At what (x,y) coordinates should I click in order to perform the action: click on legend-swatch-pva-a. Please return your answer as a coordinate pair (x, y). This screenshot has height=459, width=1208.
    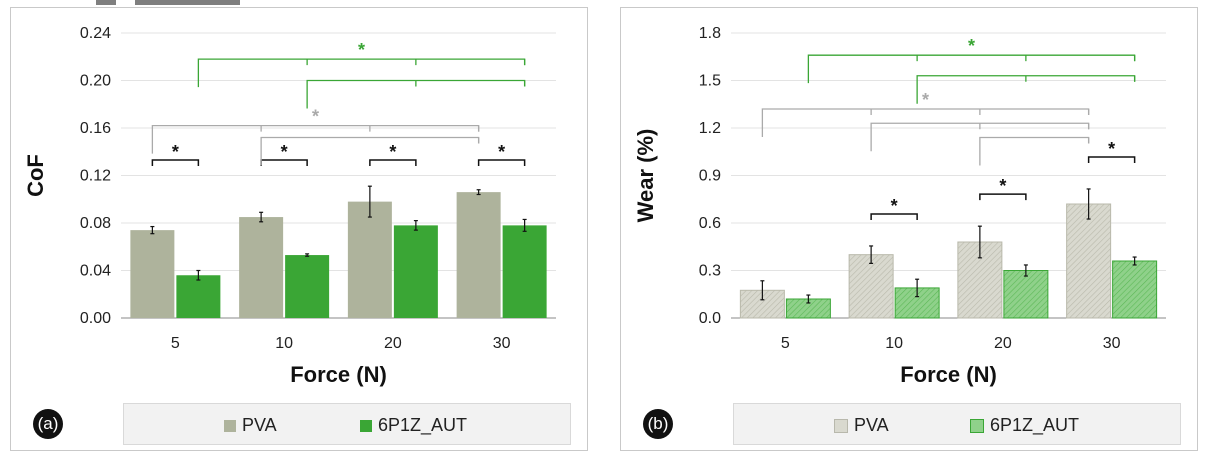
    Looking at the image, I should click on (230, 425).